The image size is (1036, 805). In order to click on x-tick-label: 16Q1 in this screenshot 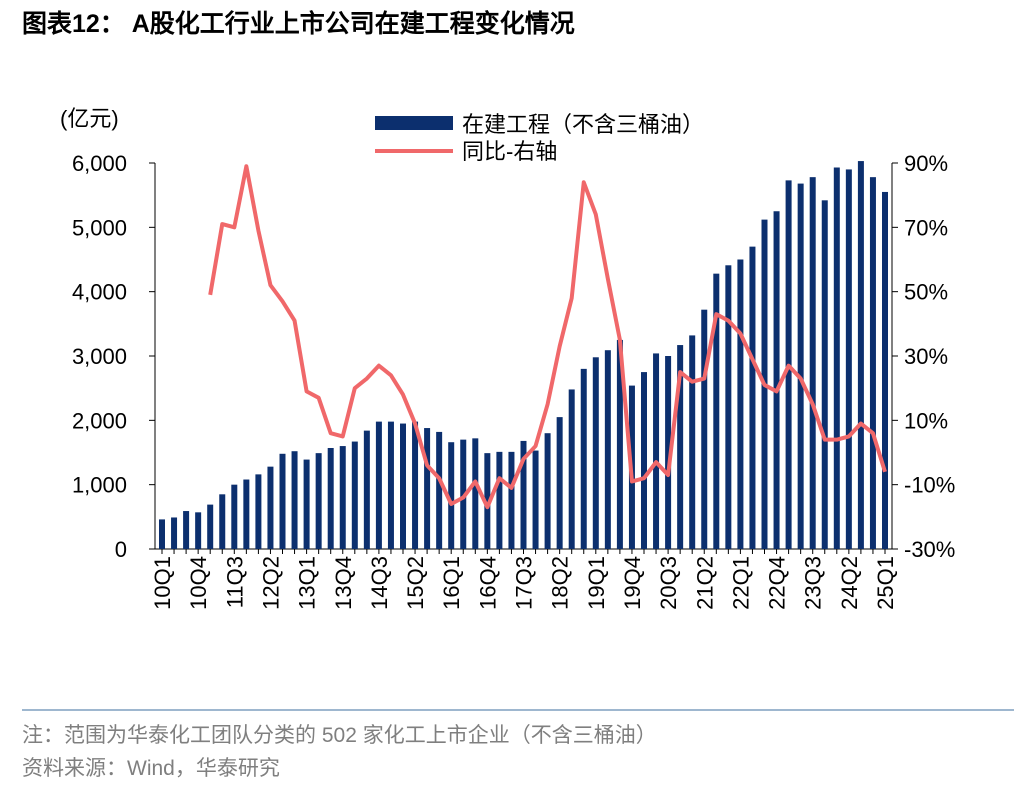, I will do `click(451, 583)`.